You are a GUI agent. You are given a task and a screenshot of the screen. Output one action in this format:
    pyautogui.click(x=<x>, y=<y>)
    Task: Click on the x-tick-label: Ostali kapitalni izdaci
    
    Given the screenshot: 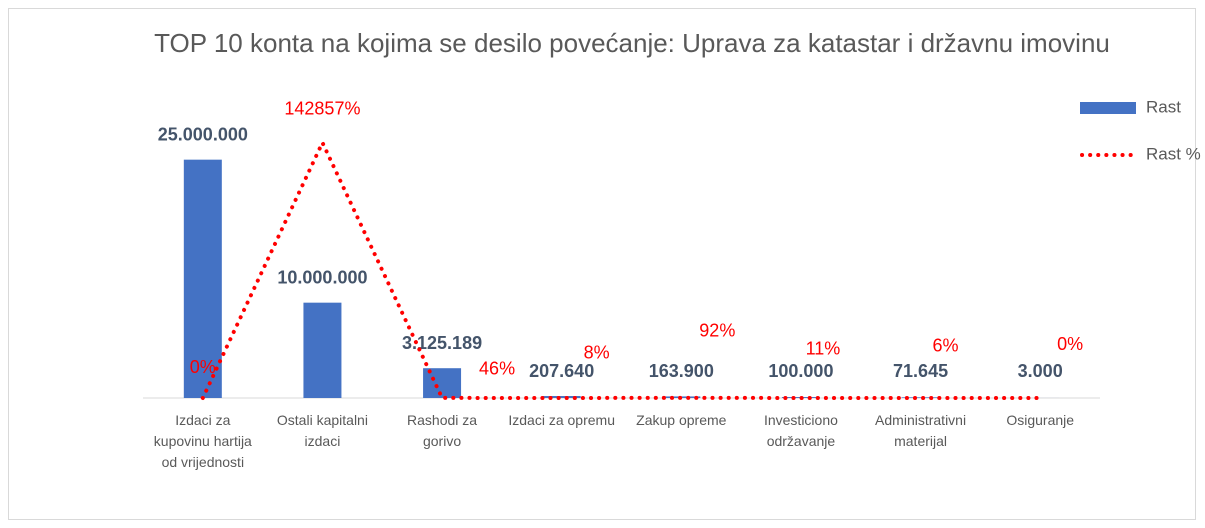 What is the action you would take?
    pyautogui.click(x=322, y=430)
    